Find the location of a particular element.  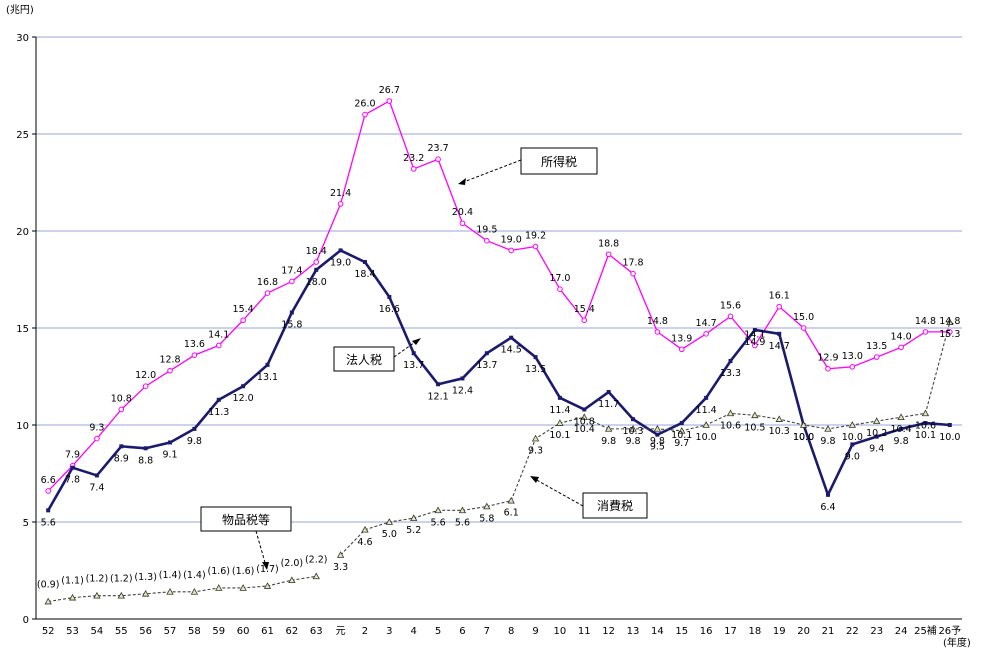

data-label: (1.3) is located at coordinates (145, 577).